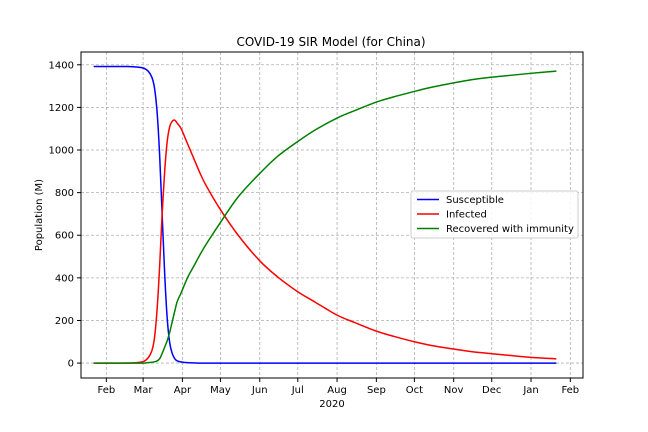 The image size is (648, 432). I want to click on y-tick-label: 1200, so click(61, 108).